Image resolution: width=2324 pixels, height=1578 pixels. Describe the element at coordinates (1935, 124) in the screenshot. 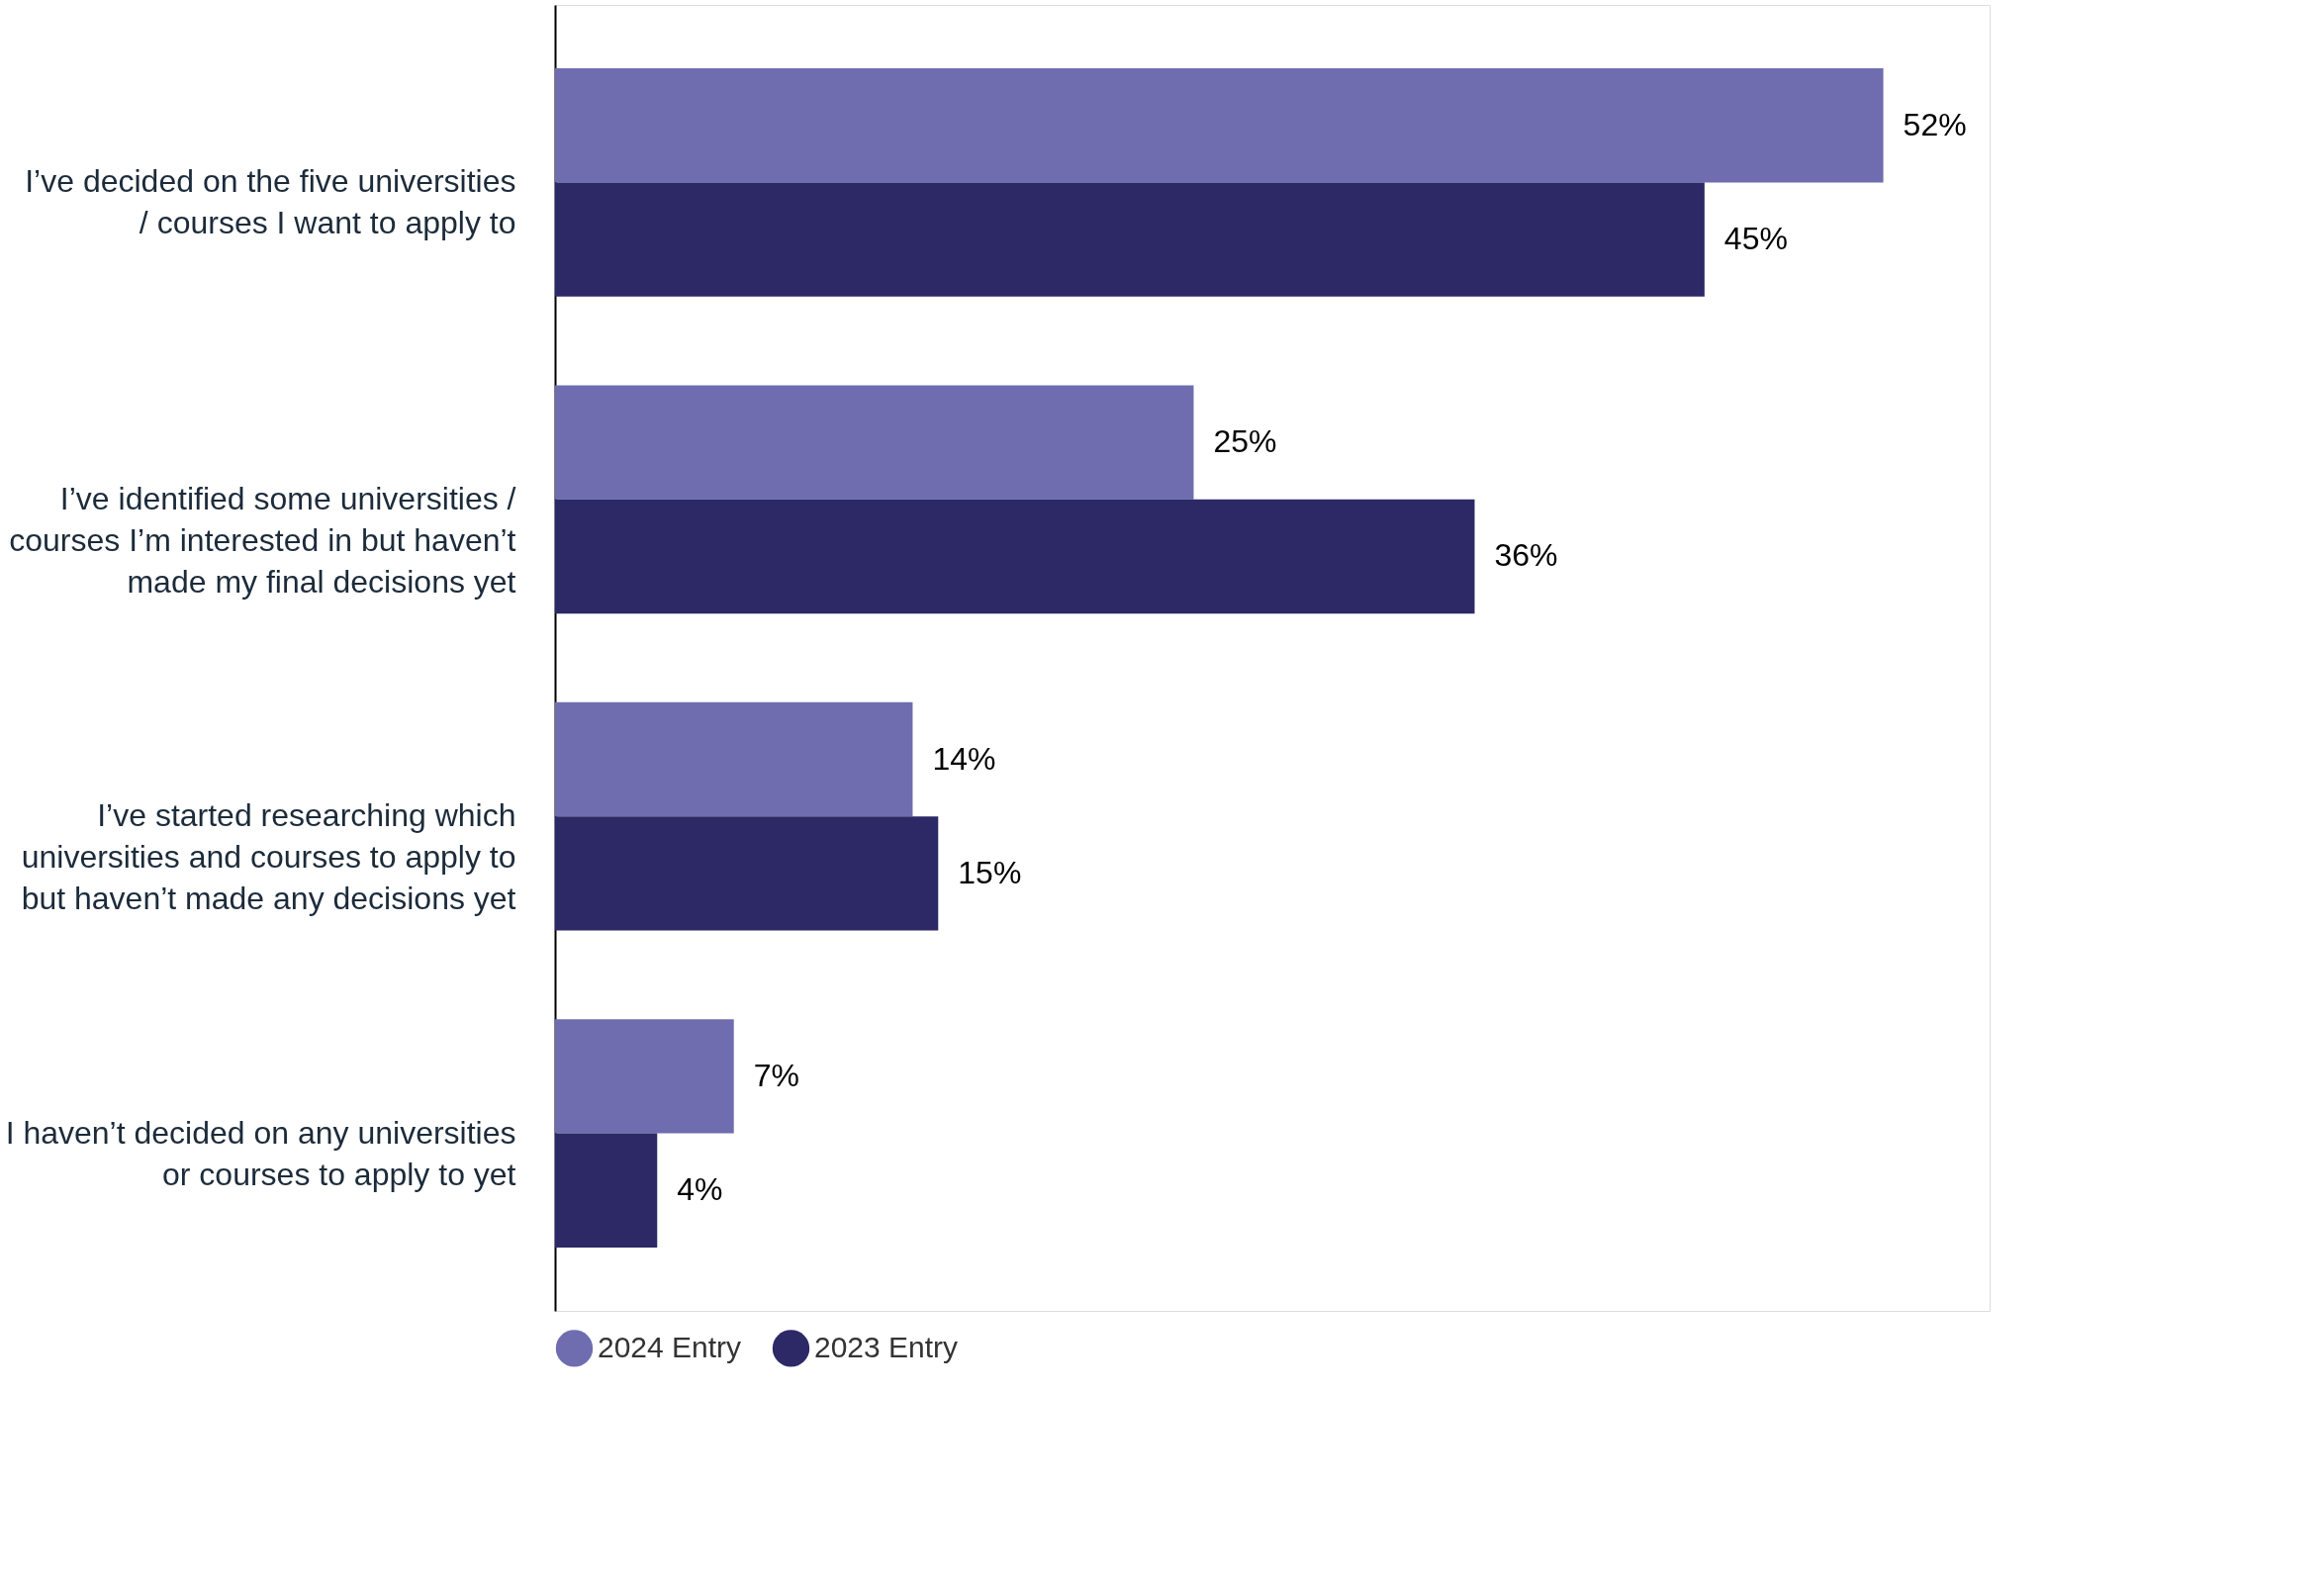

I see `data-label: 52%` at that location.